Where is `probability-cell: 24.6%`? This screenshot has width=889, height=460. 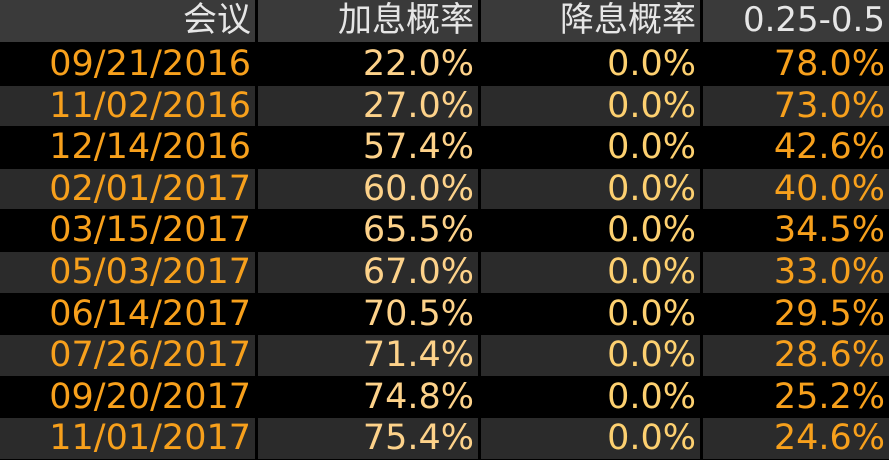 probability-cell: 24.6% is located at coordinates (796, 438).